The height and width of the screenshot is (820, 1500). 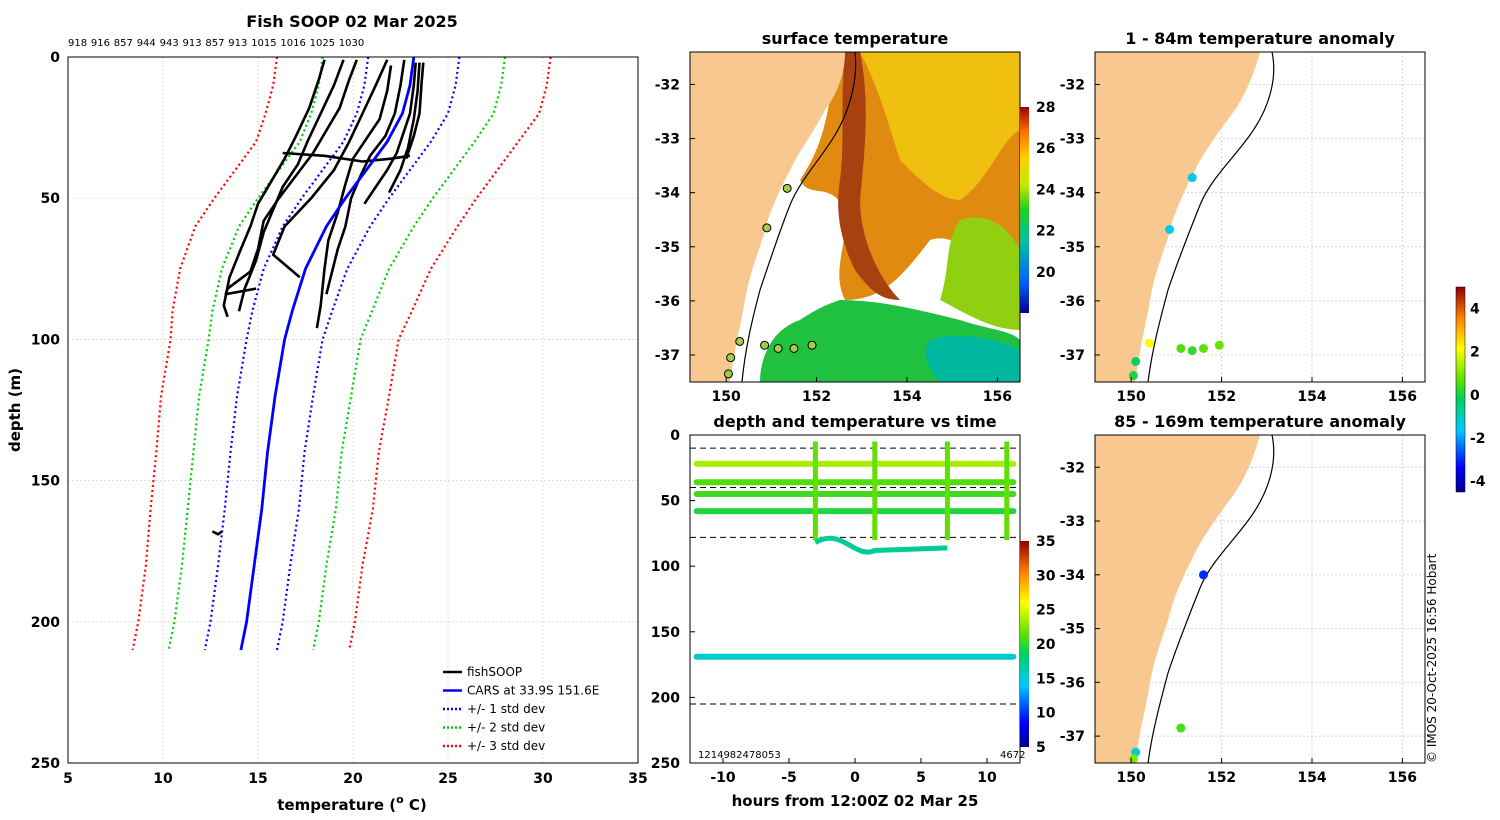 I want to click on profile-y-tick-label: 250, so click(x=45, y=764).